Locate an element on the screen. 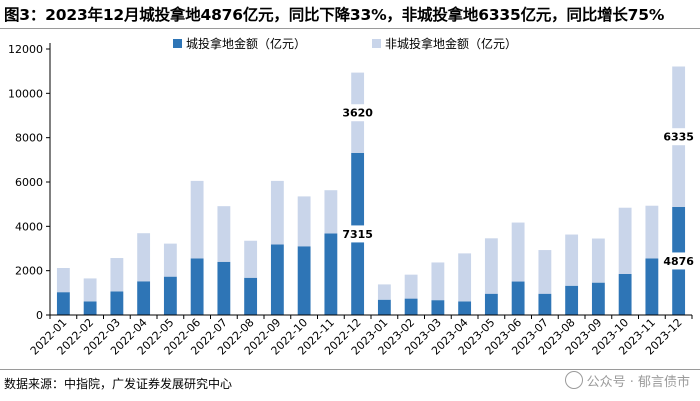 The height and width of the screenshot is (401, 700). y-tick-label: 2000 is located at coordinates (29, 271).